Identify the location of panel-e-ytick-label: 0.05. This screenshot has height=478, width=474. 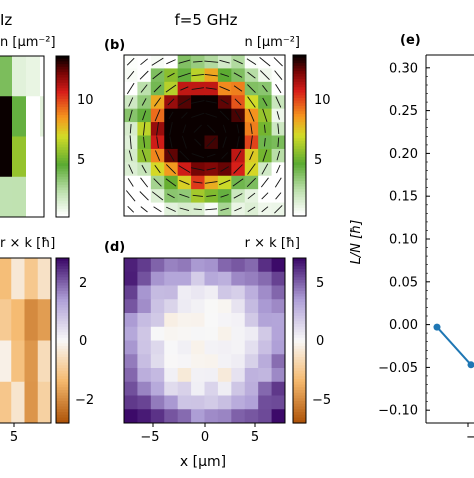
(403, 282).